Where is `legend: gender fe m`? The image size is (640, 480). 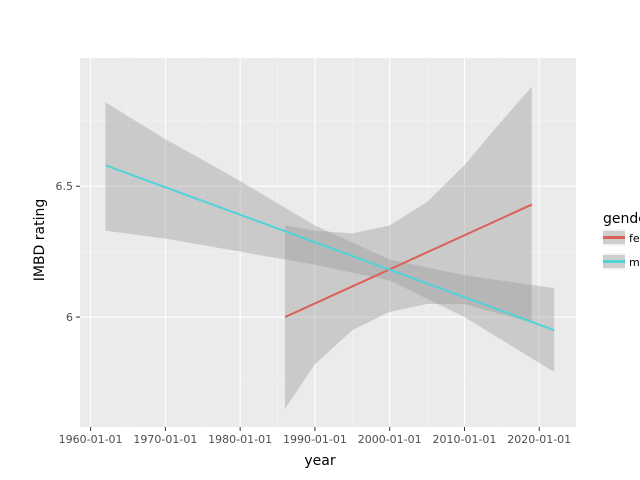 legend: gender fe m is located at coordinates (621, 240).